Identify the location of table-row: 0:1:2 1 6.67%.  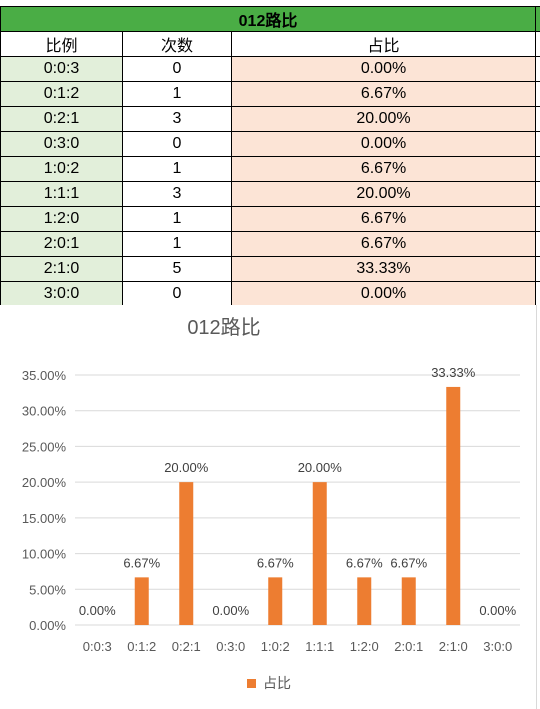
(270, 94).